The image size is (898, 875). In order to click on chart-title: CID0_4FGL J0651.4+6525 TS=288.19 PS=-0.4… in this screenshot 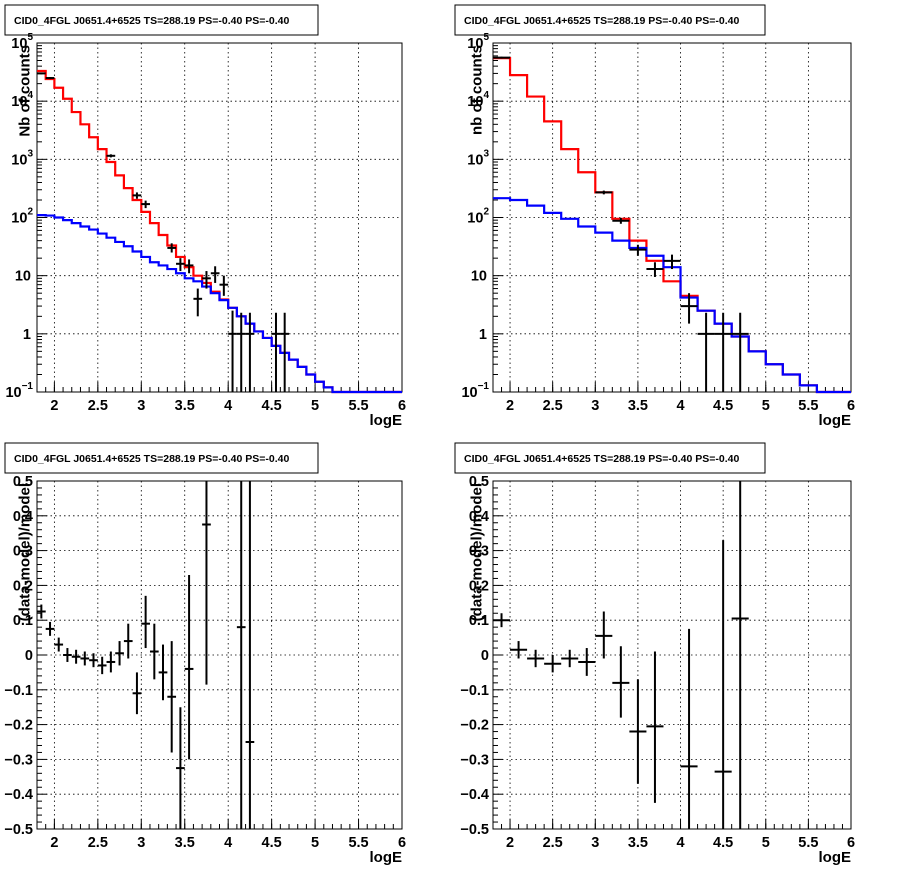, I will do `click(151, 459)`.